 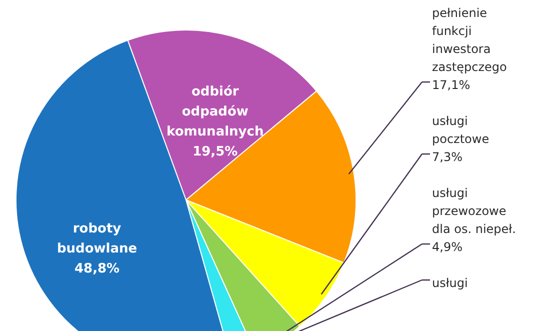 I want to click on slice-label: usługi, so click(x=450, y=283).